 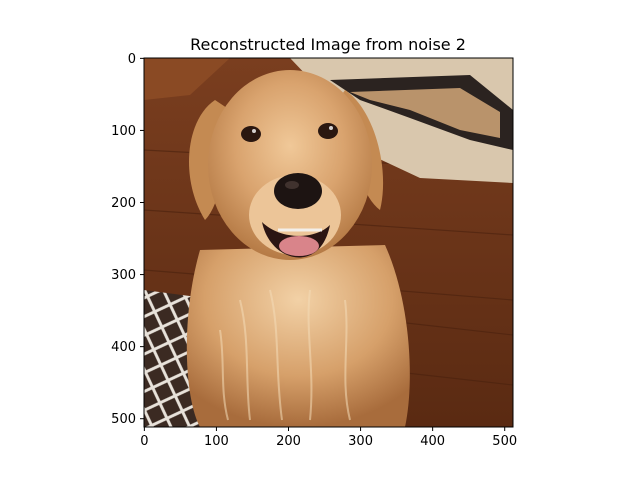 I want to click on x-axis: 0 100 200 300 400 500, so click(x=328, y=438).